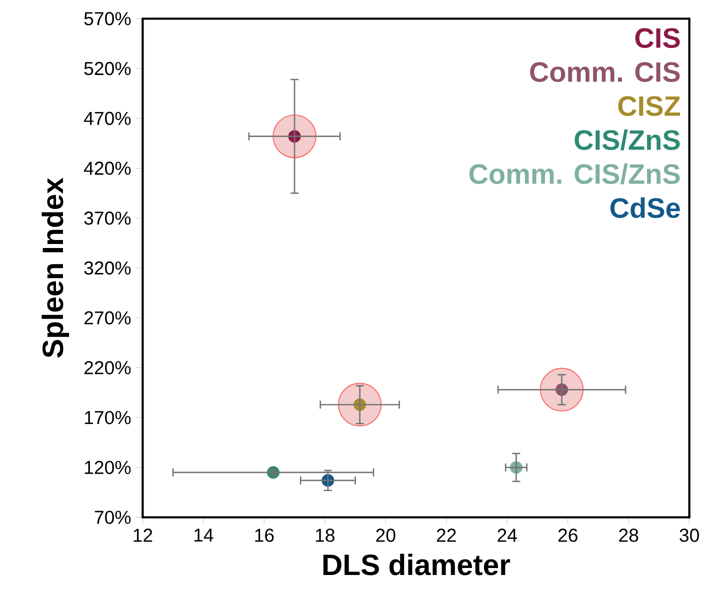  I want to click on x-tick-label: 12, so click(143, 535).